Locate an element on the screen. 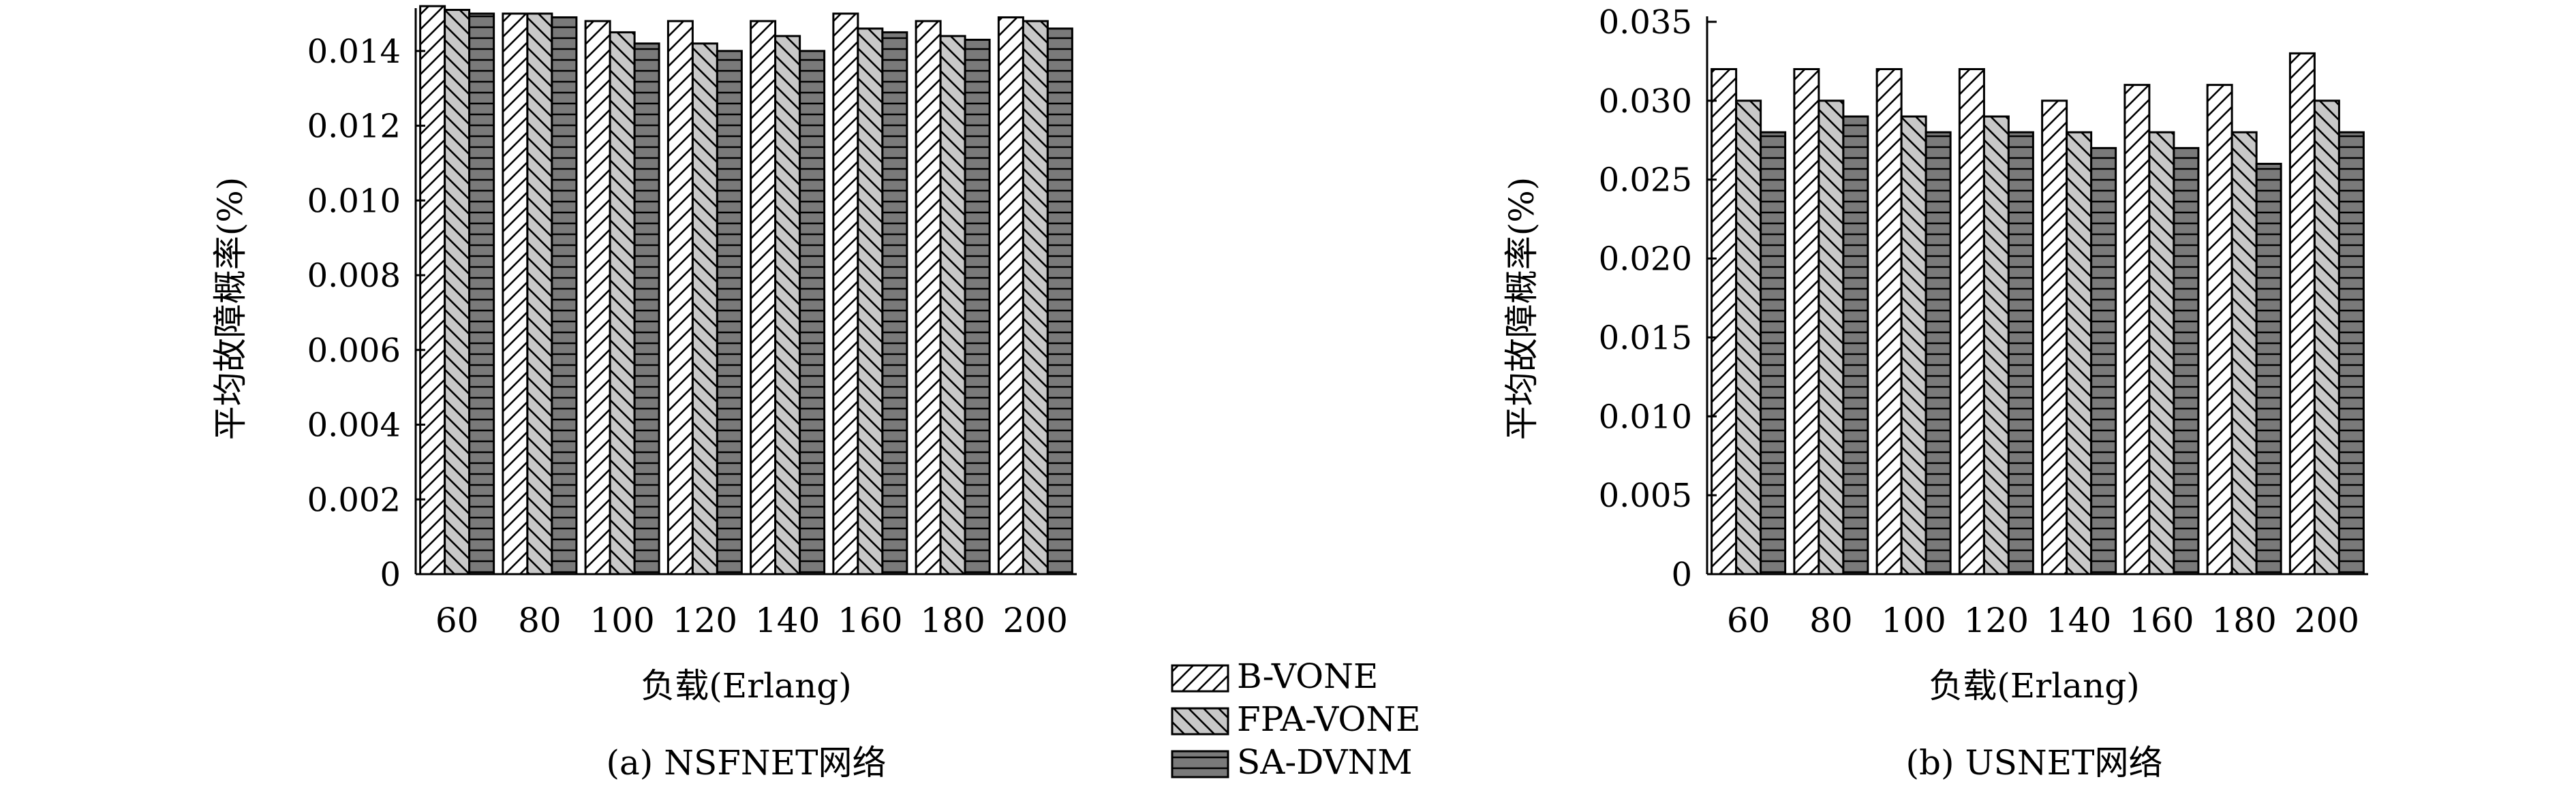 This screenshot has height=788, width=2576. caption-nsfnet: (a) NSFNET网络 is located at coordinates (746, 763).